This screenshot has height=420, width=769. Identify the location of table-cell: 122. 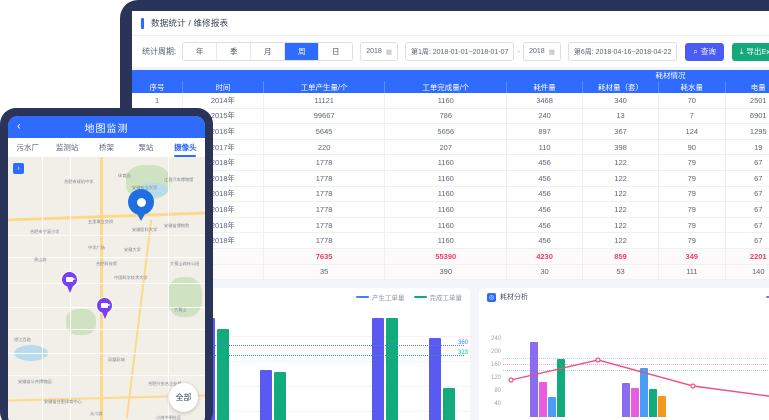
(621, 178).